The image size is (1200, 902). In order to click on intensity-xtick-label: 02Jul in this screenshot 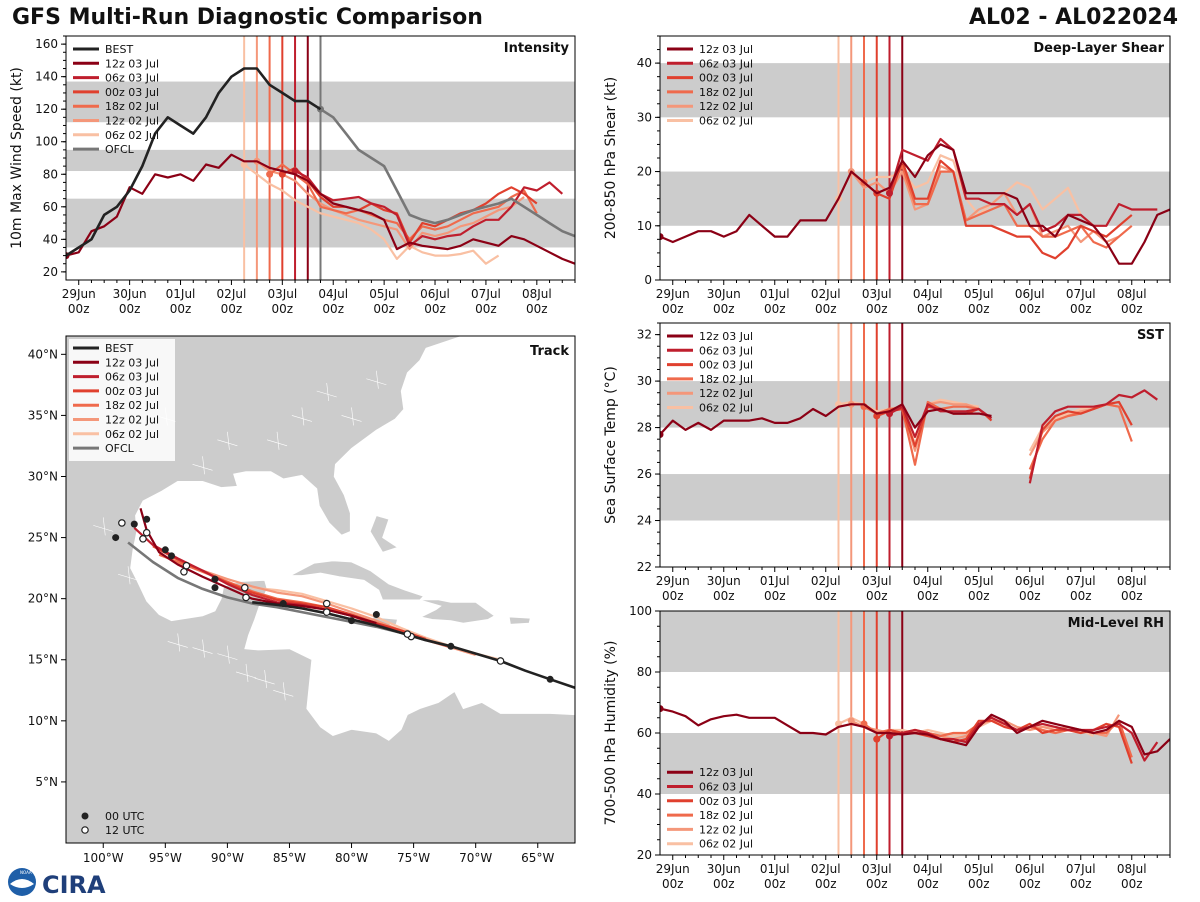, I will do `click(232, 294)`.